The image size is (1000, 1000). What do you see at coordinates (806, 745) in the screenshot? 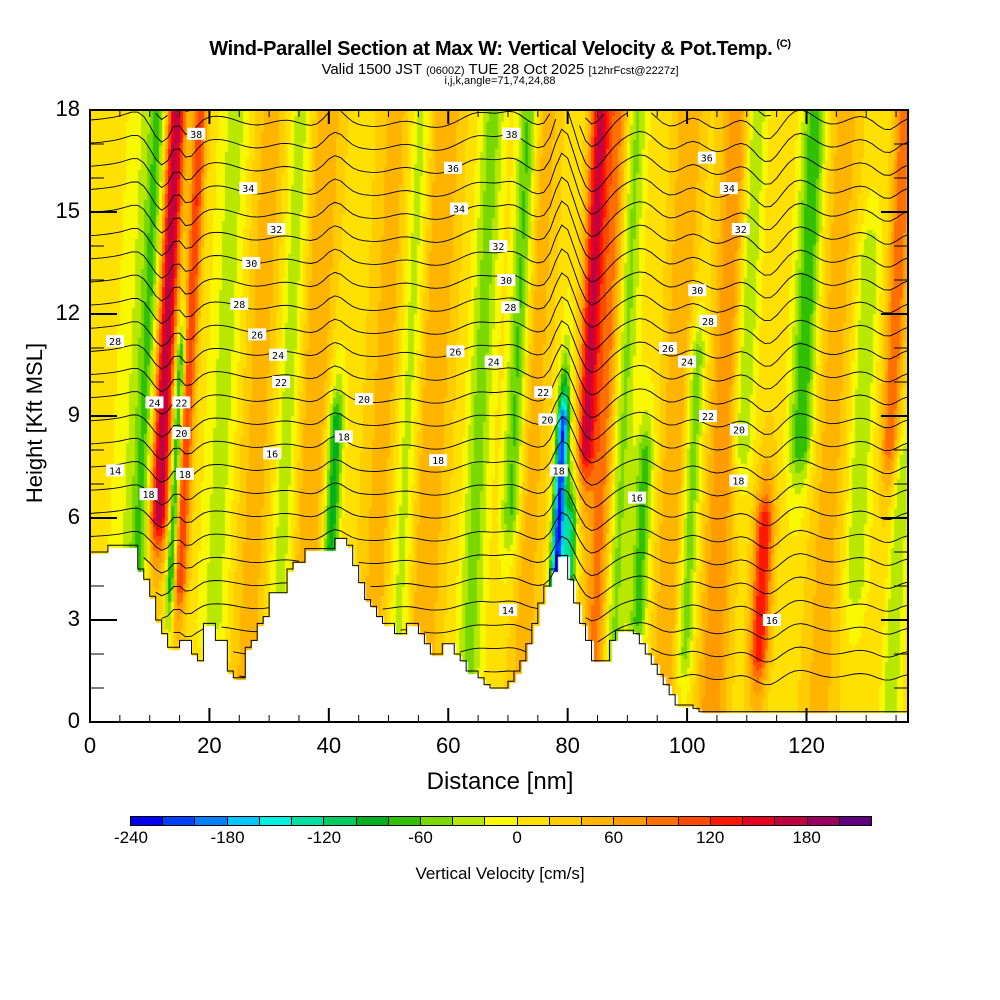
I see `x-tick-label: 120` at bounding box center [806, 745].